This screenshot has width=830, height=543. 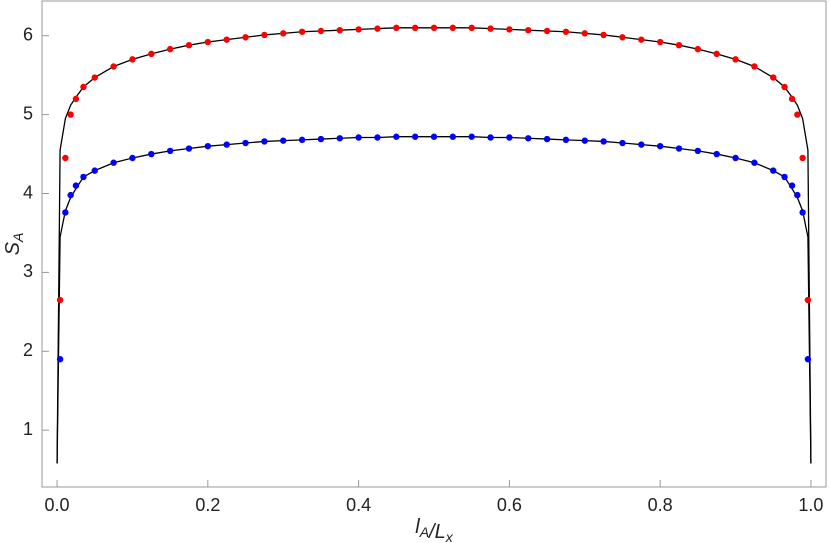 I want to click on y-tick-label: 3, so click(x=28, y=271).